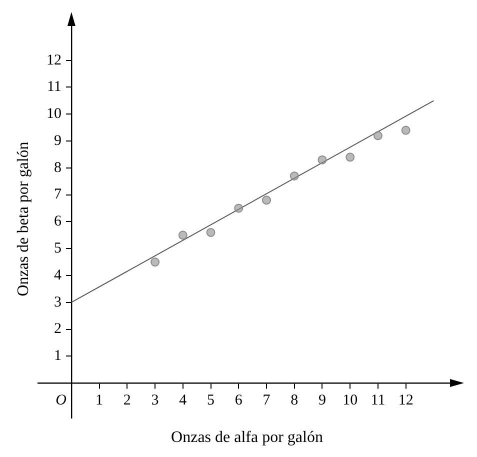 This screenshot has width=477, height=457. What do you see at coordinates (155, 400) in the screenshot?
I see `x-tick-label: 3` at bounding box center [155, 400].